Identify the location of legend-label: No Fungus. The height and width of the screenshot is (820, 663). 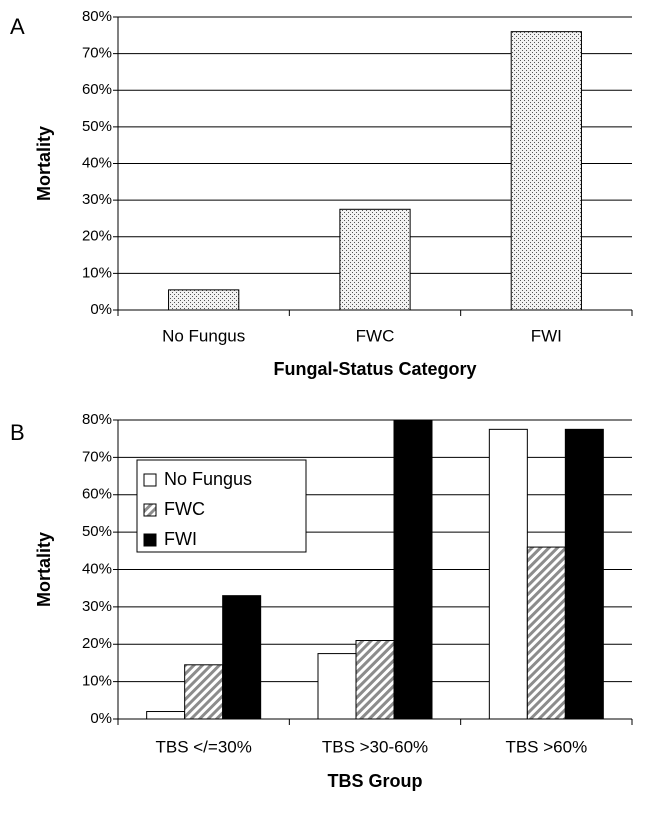
(208, 479).